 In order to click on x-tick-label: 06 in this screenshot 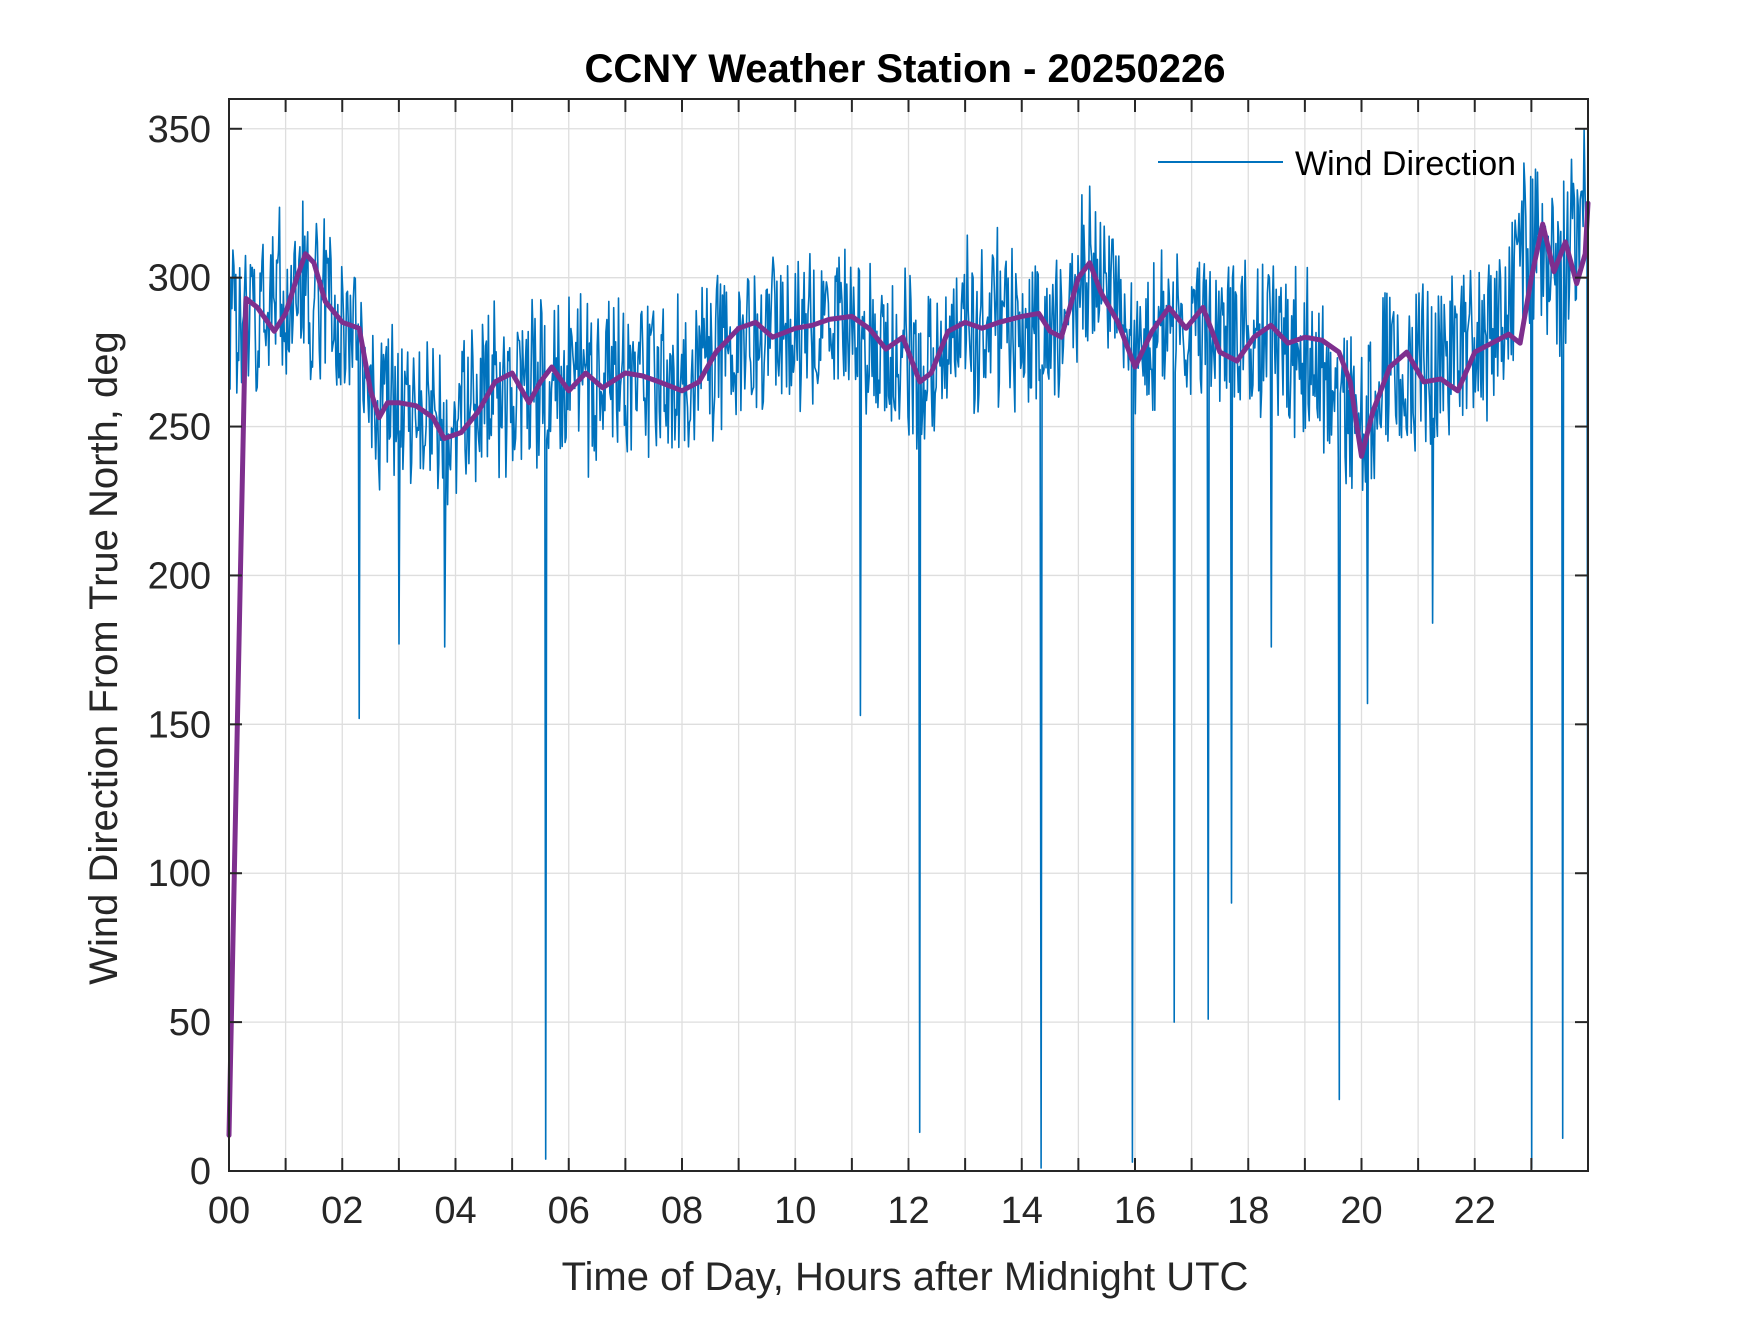, I will do `click(569, 1211)`.